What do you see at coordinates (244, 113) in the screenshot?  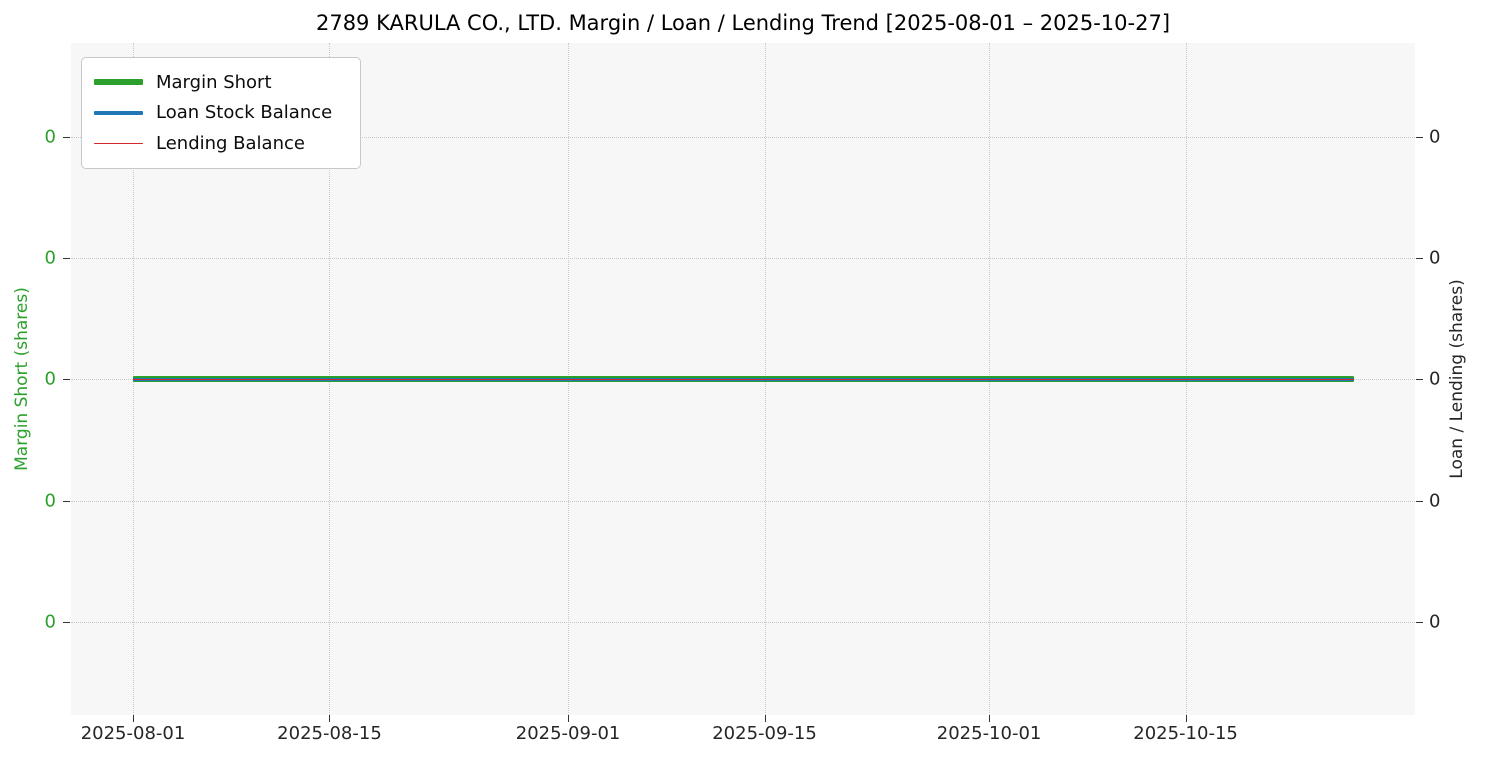 I see `legend-label: Loan Stock Balance` at bounding box center [244, 113].